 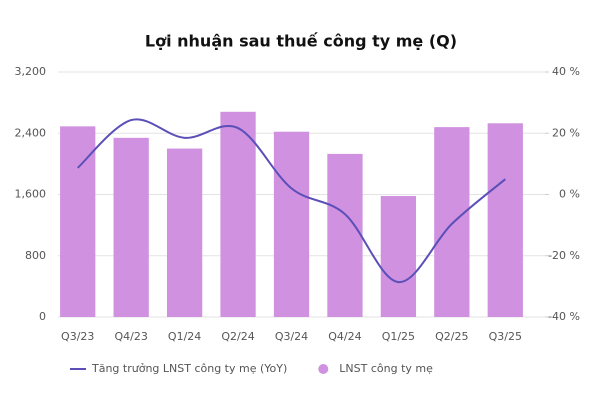 What do you see at coordinates (31, 132) in the screenshot?
I see `y-tick-label: 2,400` at bounding box center [31, 132].